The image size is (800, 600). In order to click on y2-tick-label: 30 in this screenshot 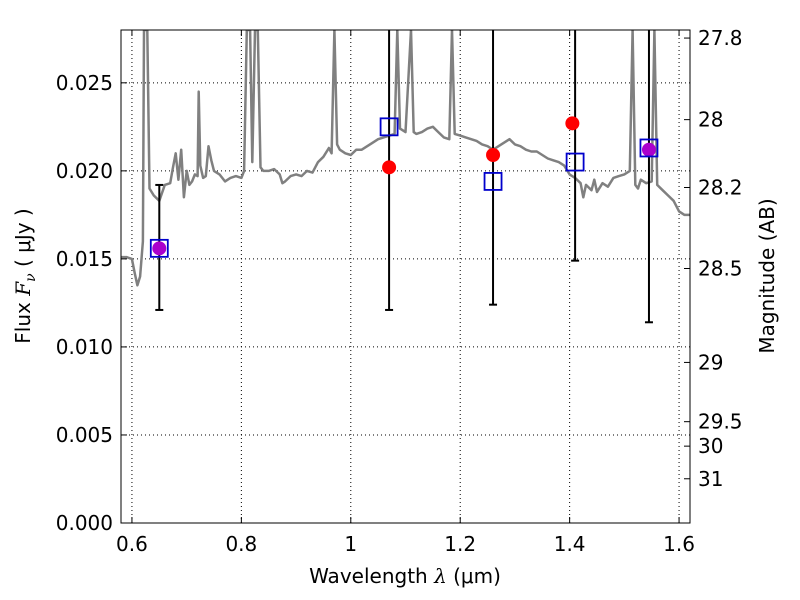, I will do `click(710, 446)`.